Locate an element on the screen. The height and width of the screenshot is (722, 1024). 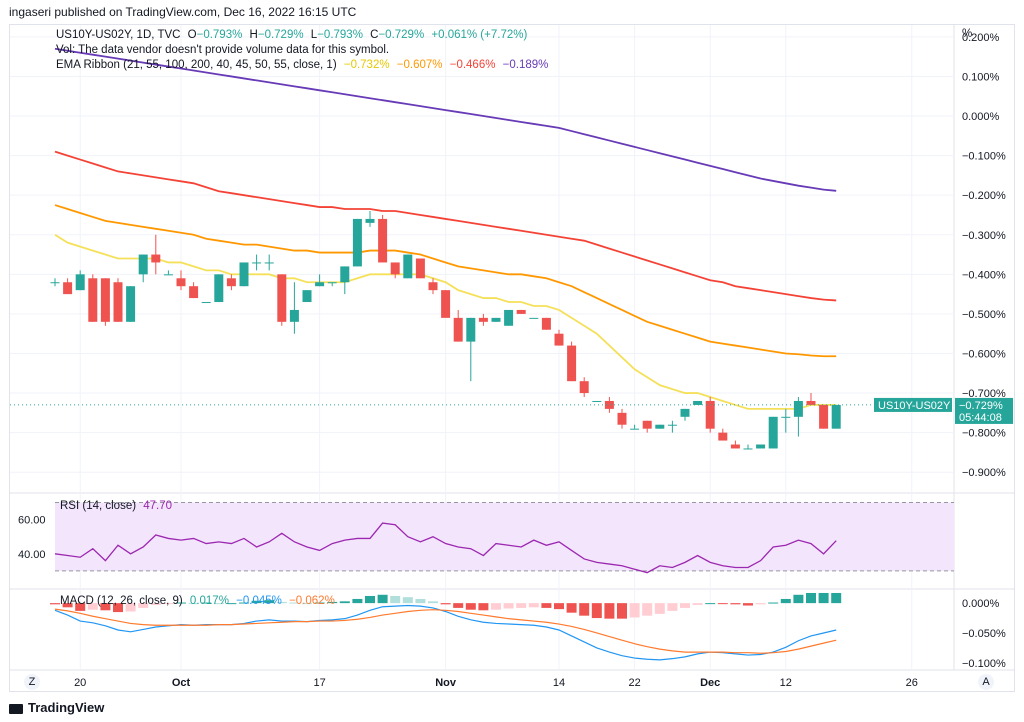
symbol-info: US10Y-US02Y, 1D, TVC is located at coordinates (118, 35).